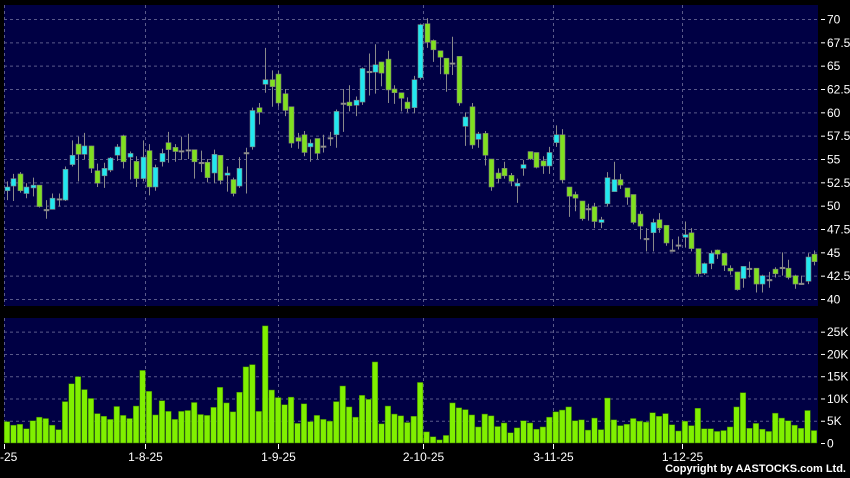 This screenshot has width=850, height=478. I want to click on price-tick-label: 70, so click(834, 20).